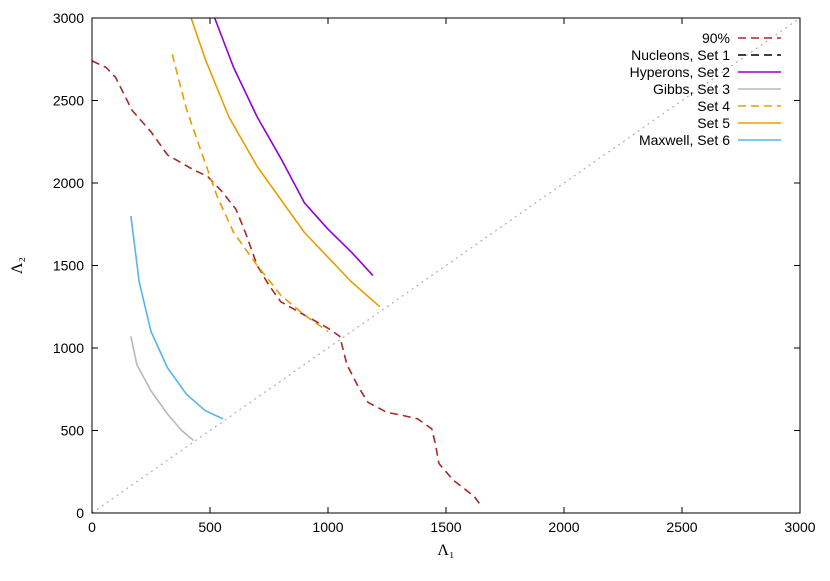 The image size is (830, 581). I want to click on legend-label: Maxwell, Set 6, so click(684, 140).